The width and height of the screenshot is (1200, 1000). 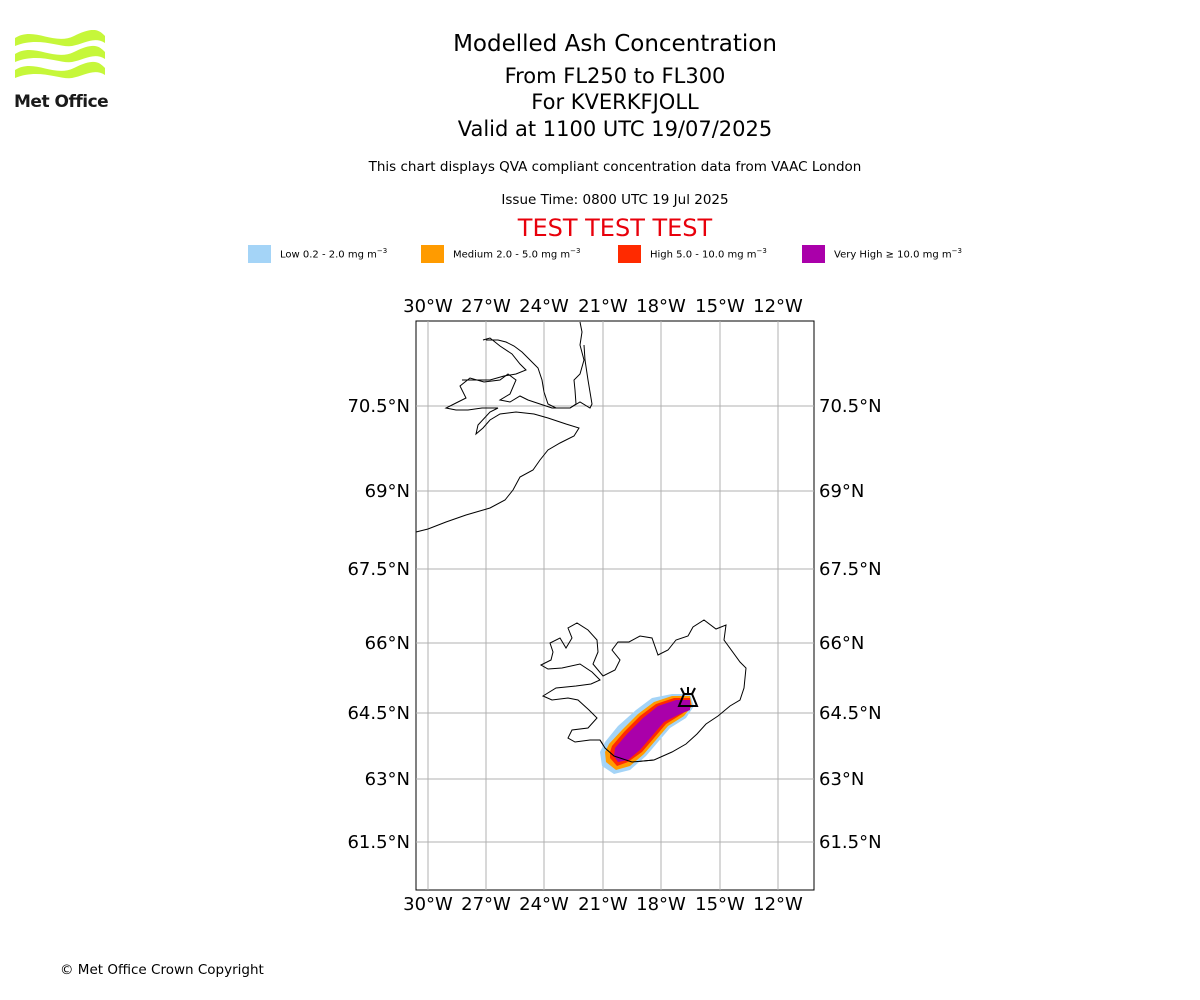 I want to click on legend-range-low: 0.2 - 2.0 mg m, so click(x=339, y=255).